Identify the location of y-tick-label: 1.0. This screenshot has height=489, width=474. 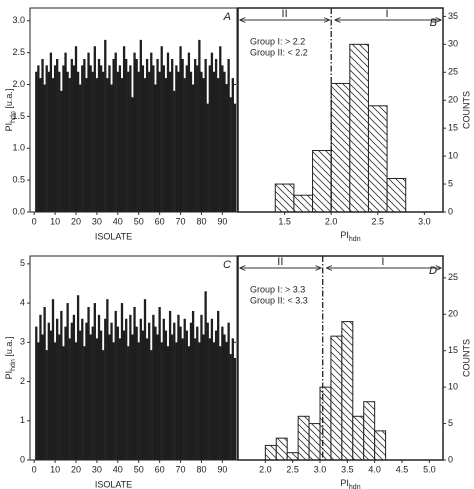
(18, 148).